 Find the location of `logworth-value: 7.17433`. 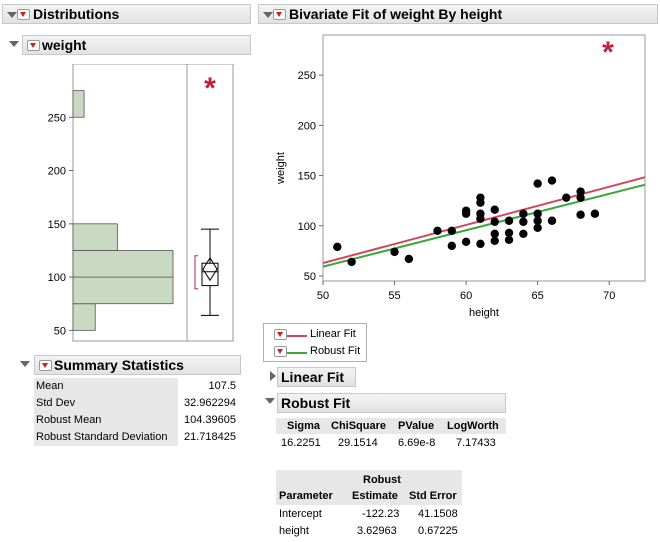

logworth-value: 7.17433 is located at coordinates (476, 443).